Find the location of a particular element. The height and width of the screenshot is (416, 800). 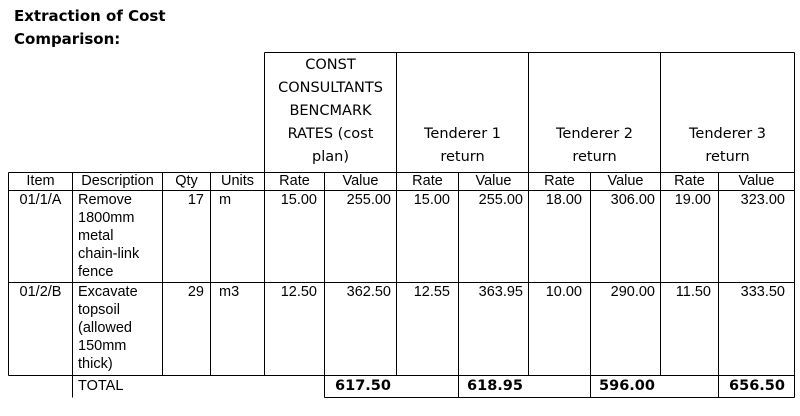

description-line: (allowed is located at coordinates (105, 328).